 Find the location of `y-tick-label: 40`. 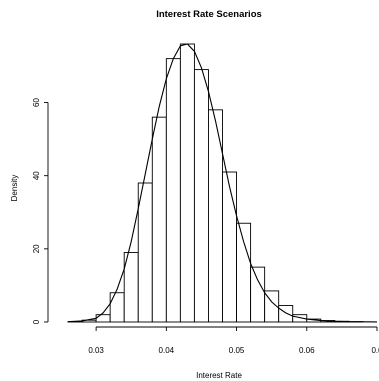

y-tick-label: 40 is located at coordinates (36, 175).